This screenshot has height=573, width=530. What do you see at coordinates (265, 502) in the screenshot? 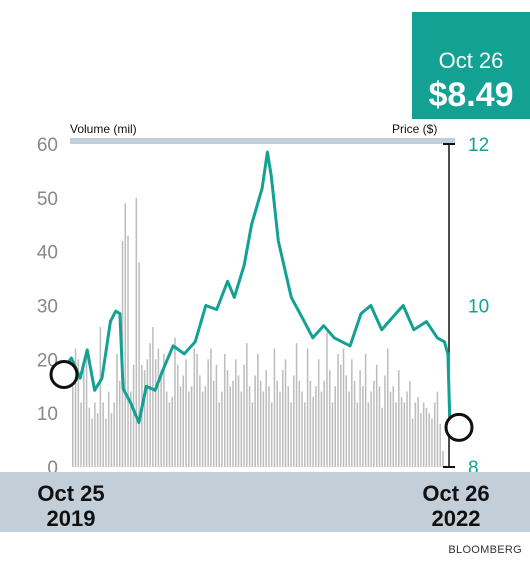
I see `x-axis-band` at bounding box center [265, 502].